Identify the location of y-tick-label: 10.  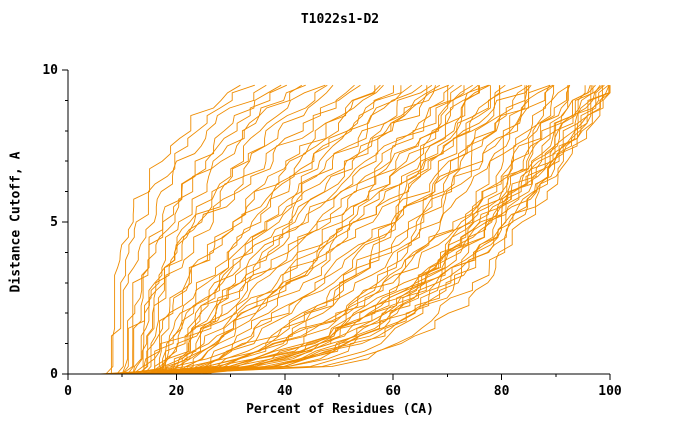
(50, 70).